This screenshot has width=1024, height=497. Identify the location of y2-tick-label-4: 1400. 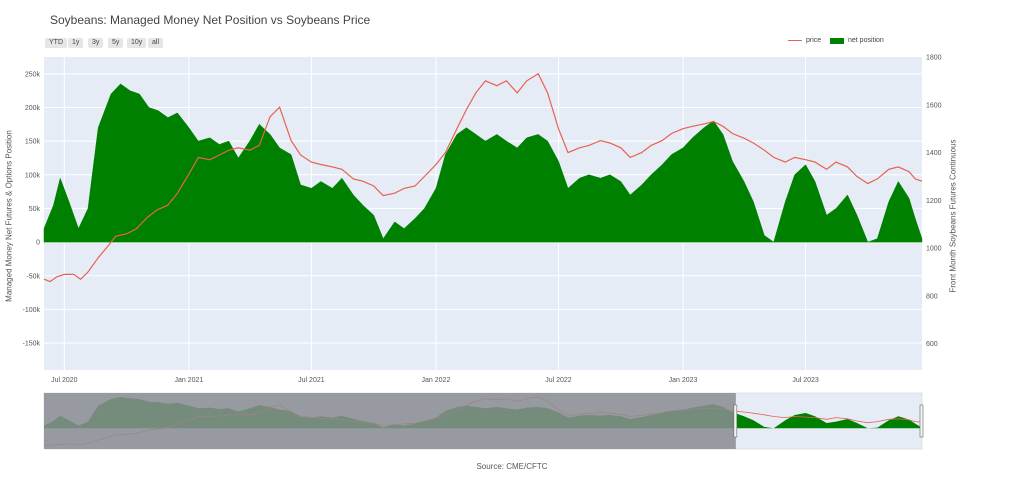
(934, 153).